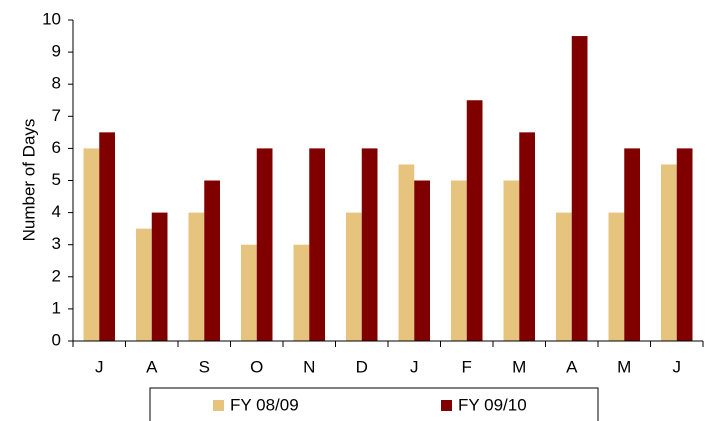  What do you see at coordinates (467, 366) in the screenshot?
I see `x-tick-label: F` at bounding box center [467, 366].